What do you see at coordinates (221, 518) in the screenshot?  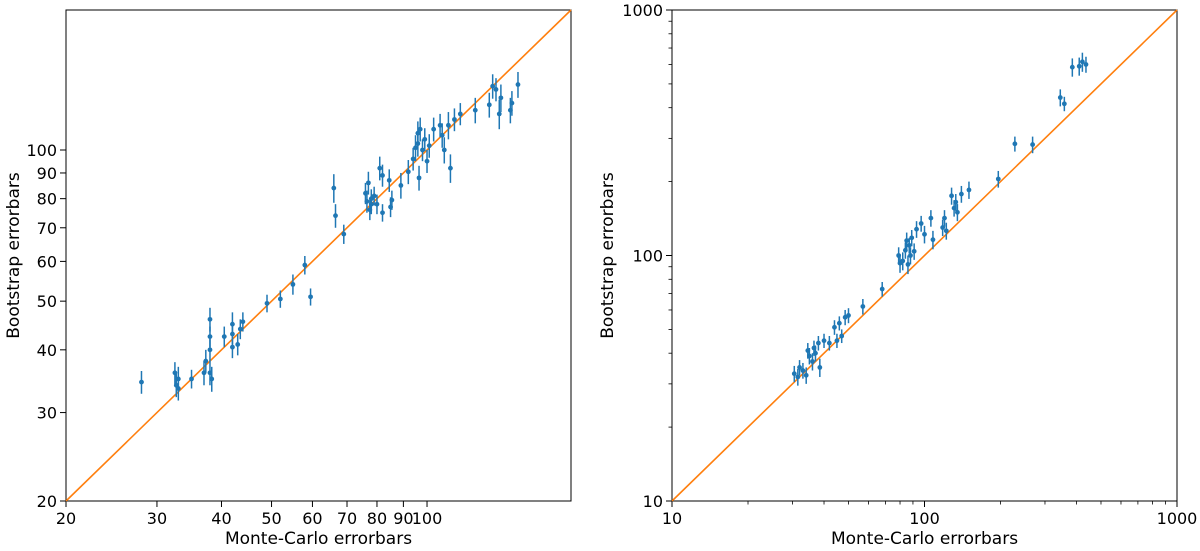 I see `x-tick-label: 40` at bounding box center [221, 518].